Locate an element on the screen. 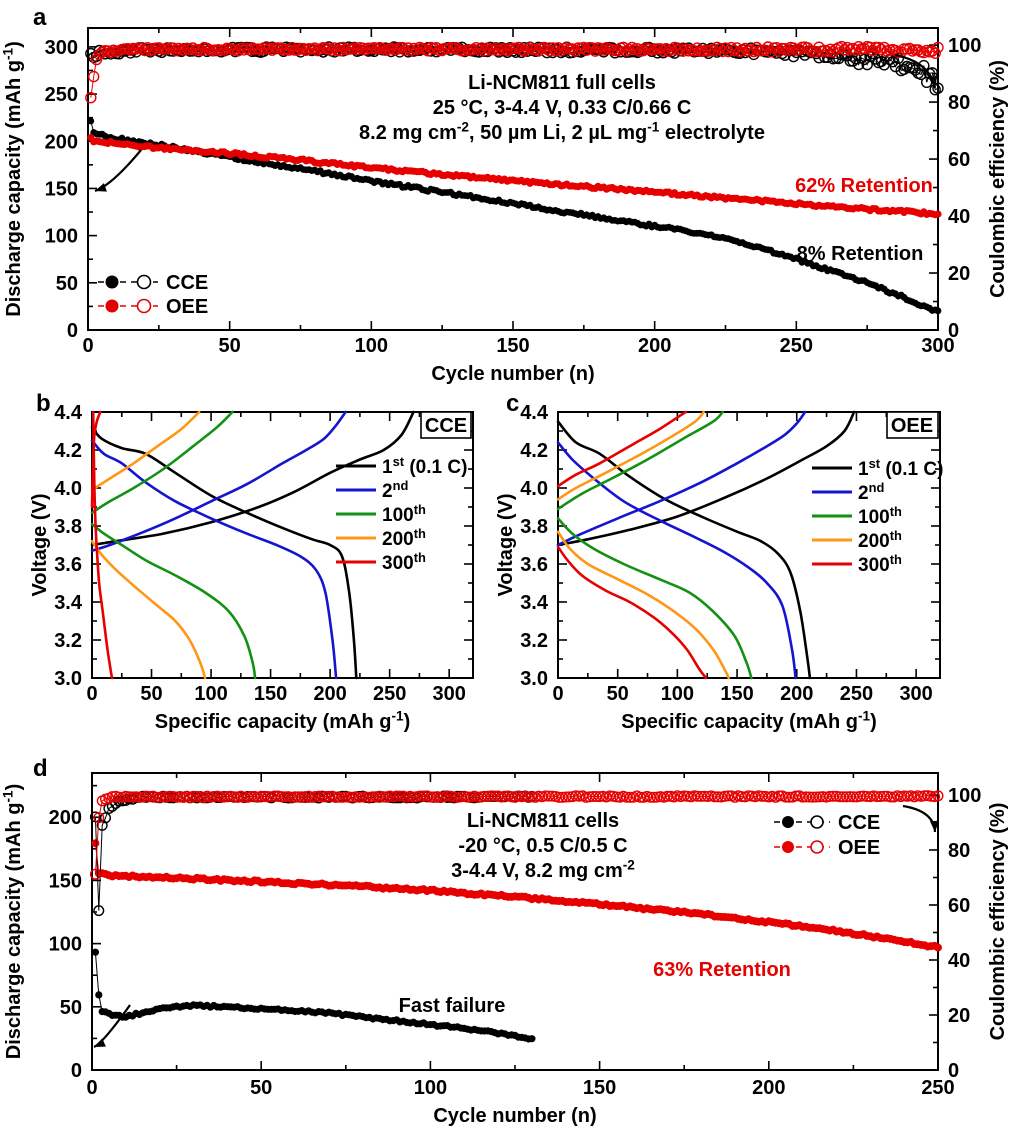 Image resolution: width=1024 pixels, height=1140 pixels. cycle-100-charge is located at coordinates (162, 462).